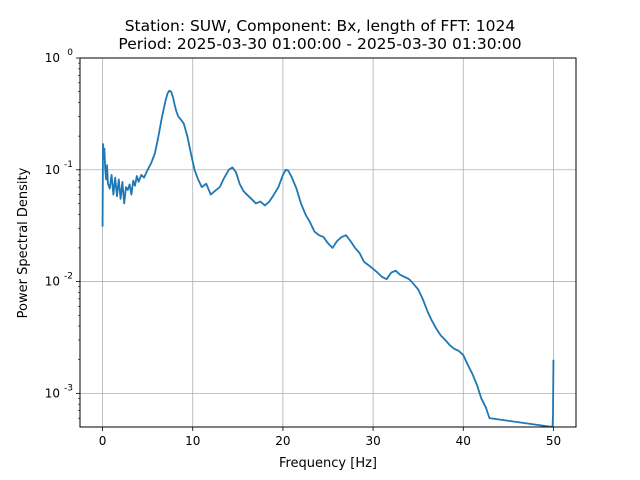 This screenshot has width=640, height=480. Describe the element at coordinates (68, 388) in the screenshot. I see `y-tick-exponent: -3` at that location.